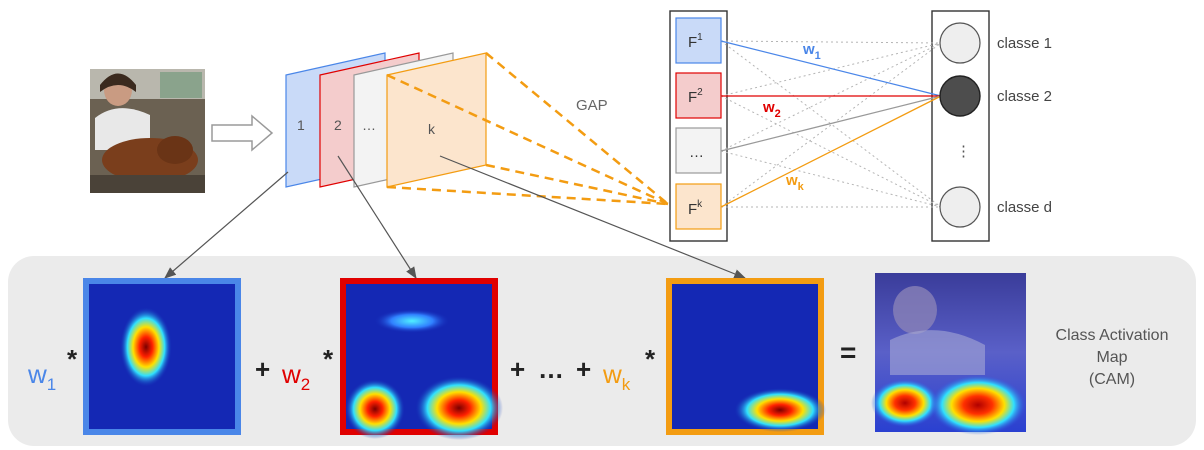 This screenshot has width=1204, height=450. I want to click on equation-plus-1: +, so click(262, 369).